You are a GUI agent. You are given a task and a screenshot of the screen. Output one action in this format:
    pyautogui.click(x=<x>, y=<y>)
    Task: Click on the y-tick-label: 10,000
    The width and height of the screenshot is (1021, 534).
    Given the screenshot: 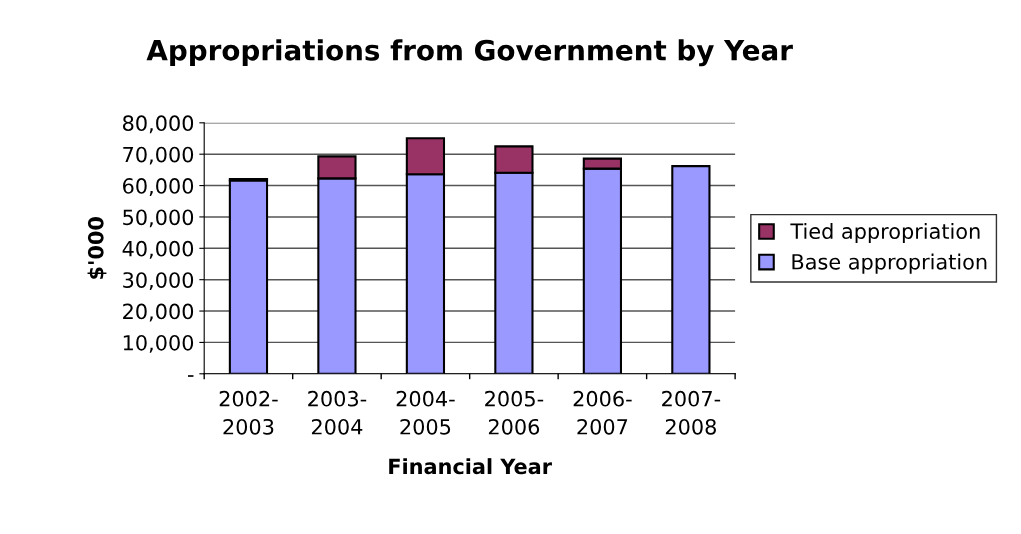 What is the action you would take?
    pyautogui.click(x=158, y=343)
    